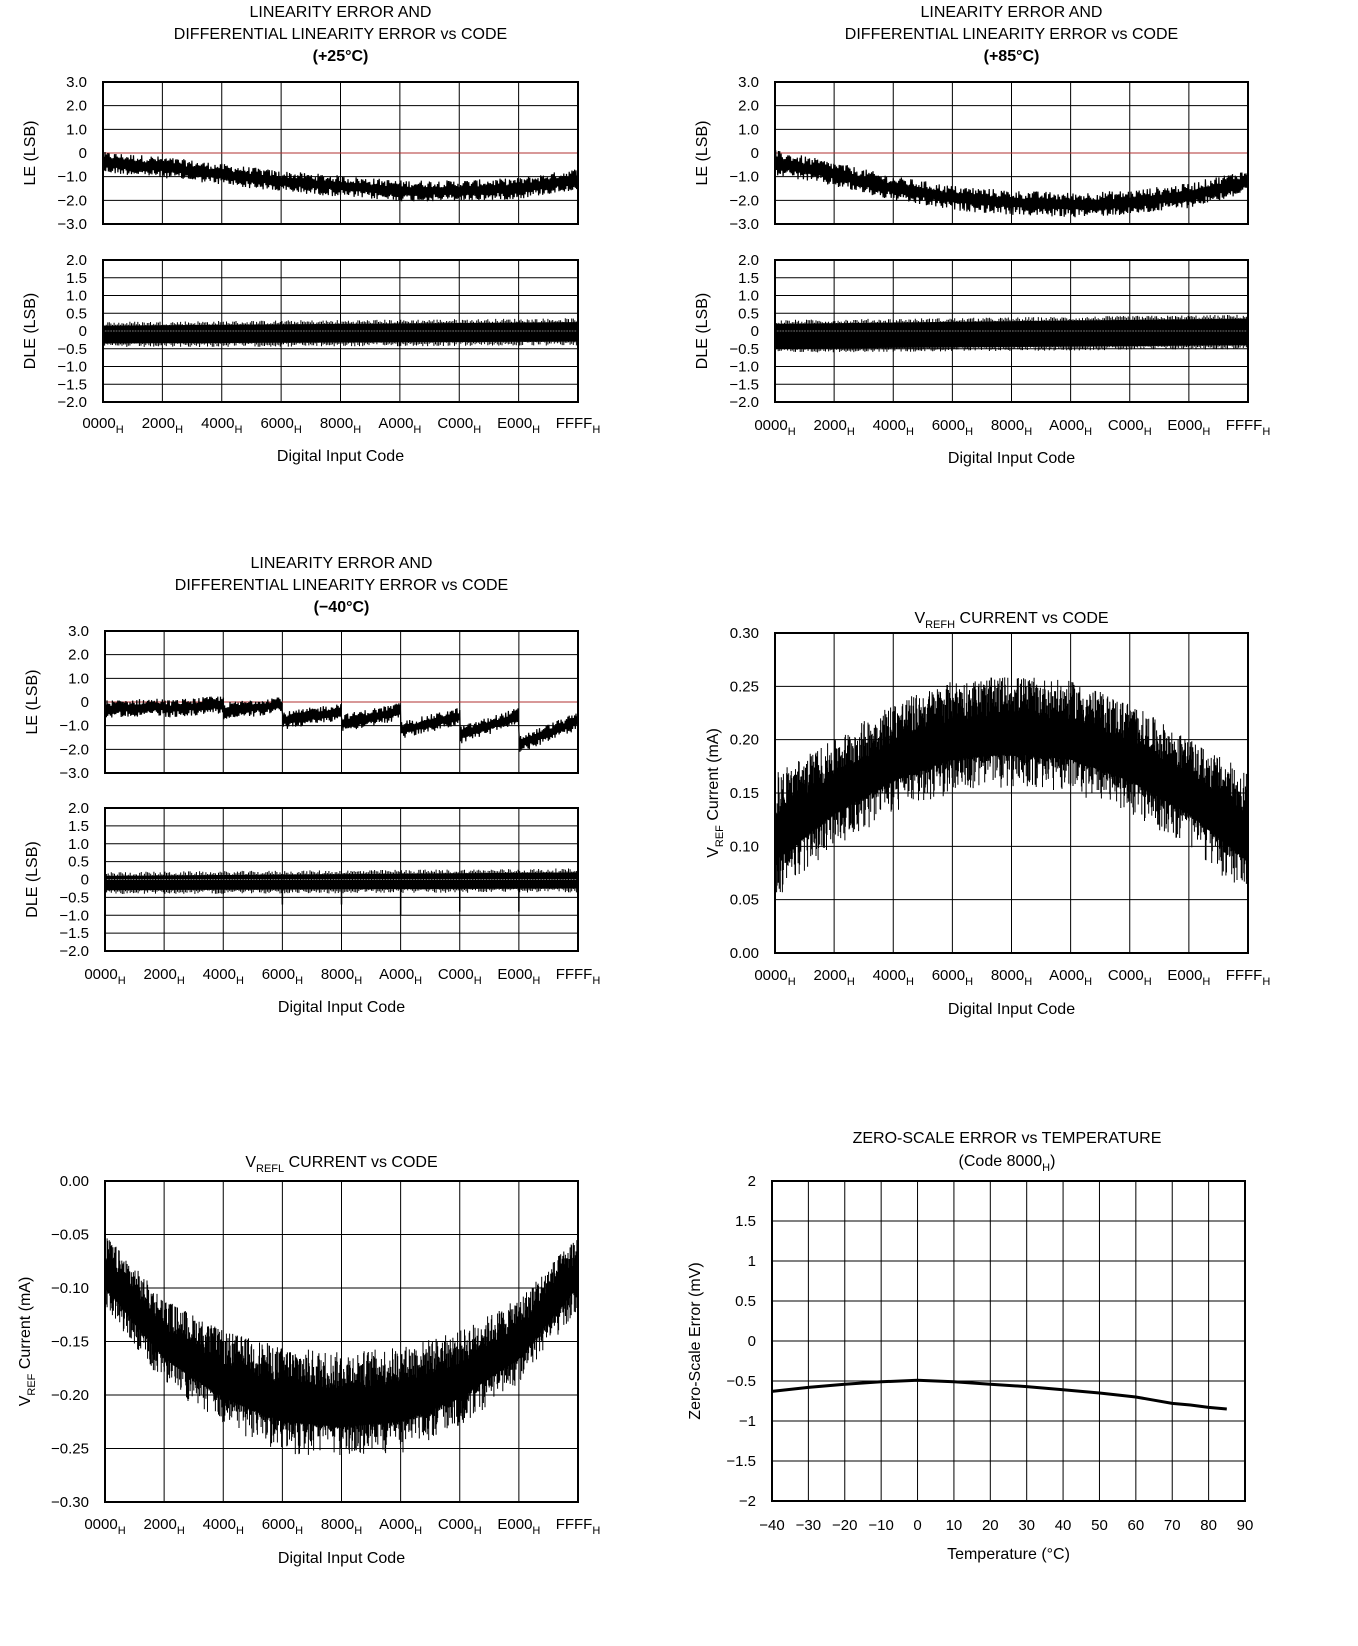 Image resolution: width=1358 pixels, height=1646 pixels. I want to click on vref-xtick-label: C000H, so click(460, 1526).